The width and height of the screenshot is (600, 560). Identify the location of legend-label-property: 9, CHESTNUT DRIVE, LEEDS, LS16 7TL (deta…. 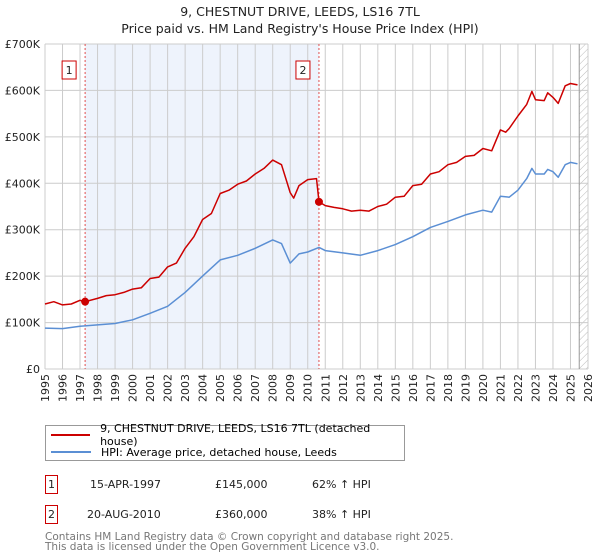
(235, 435).